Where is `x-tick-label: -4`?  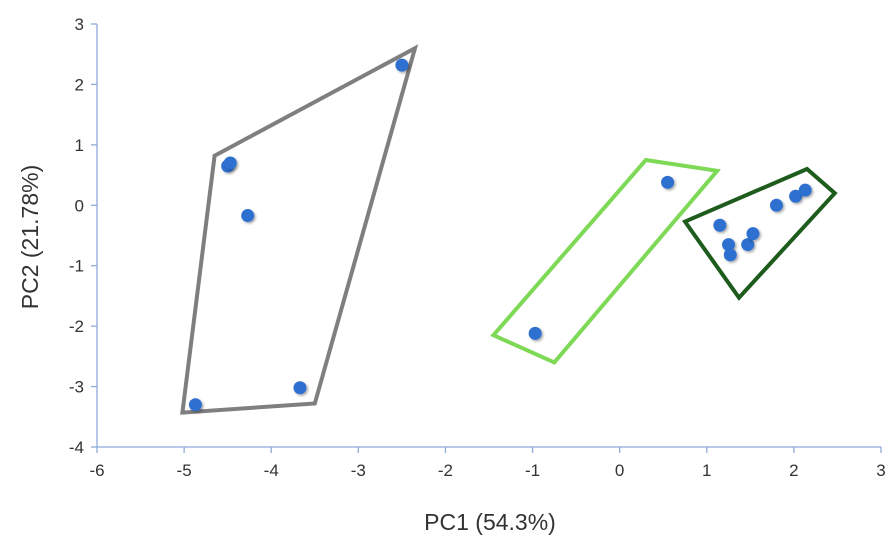
x-tick-label: -4 is located at coordinates (271, 470).